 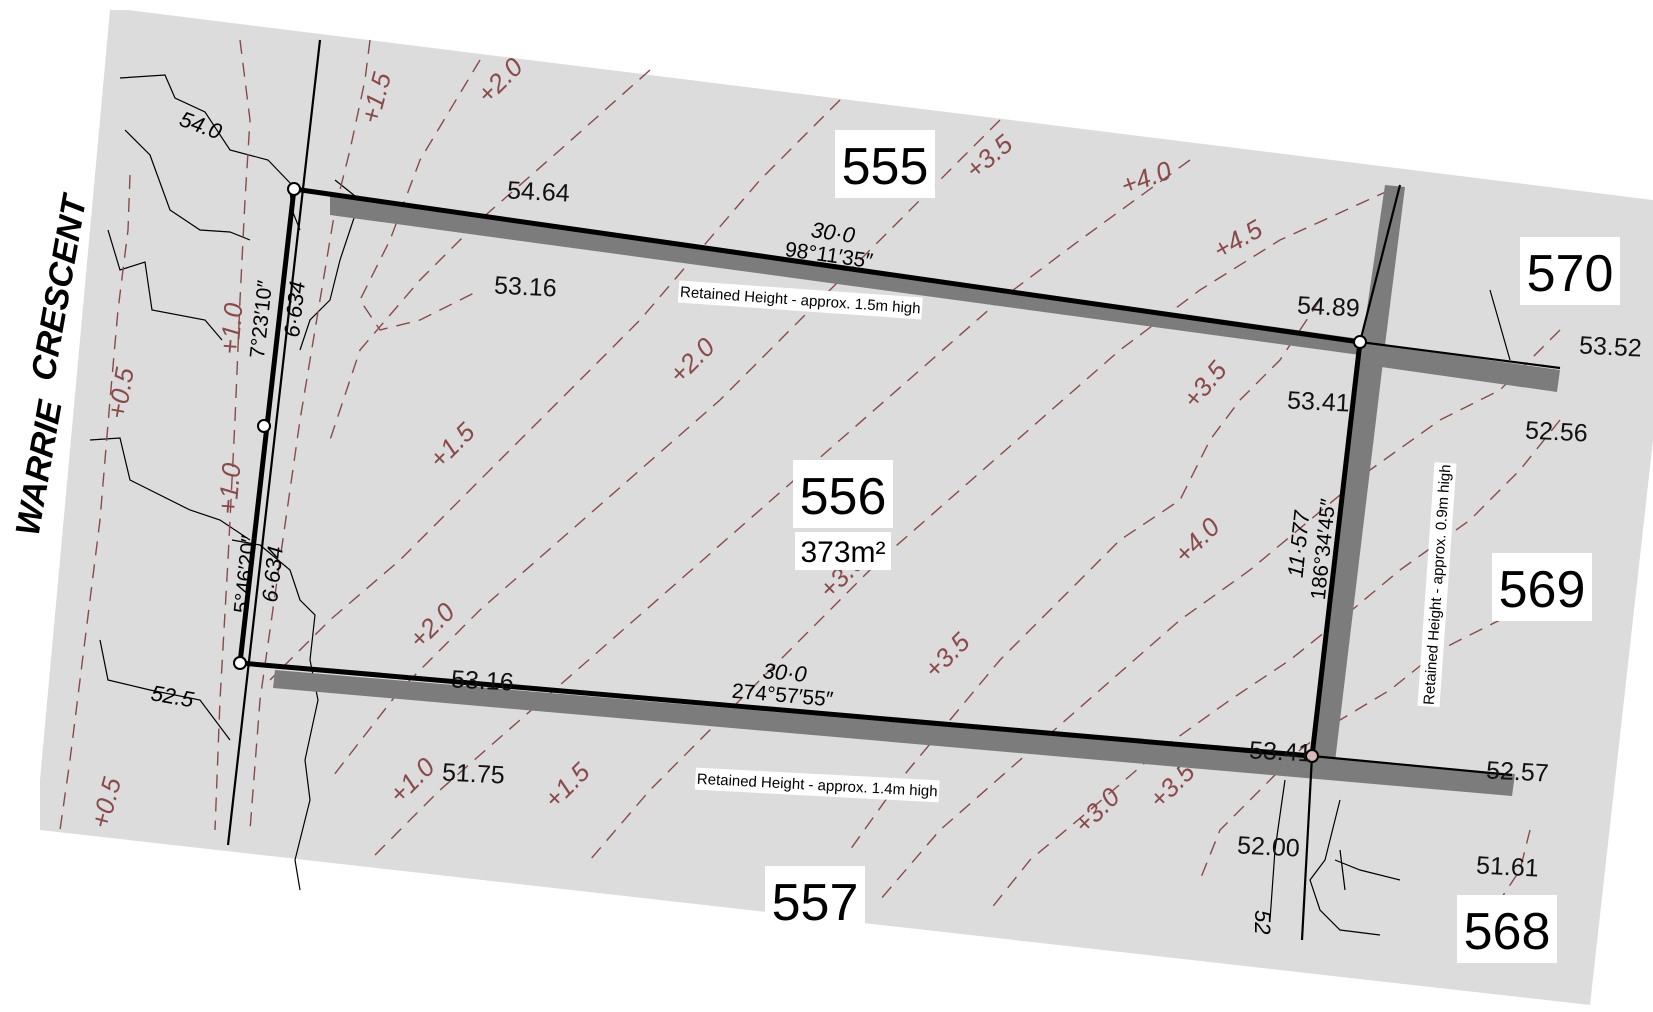 I want to click on south-retaining-wall, so click(x=894, y=733).